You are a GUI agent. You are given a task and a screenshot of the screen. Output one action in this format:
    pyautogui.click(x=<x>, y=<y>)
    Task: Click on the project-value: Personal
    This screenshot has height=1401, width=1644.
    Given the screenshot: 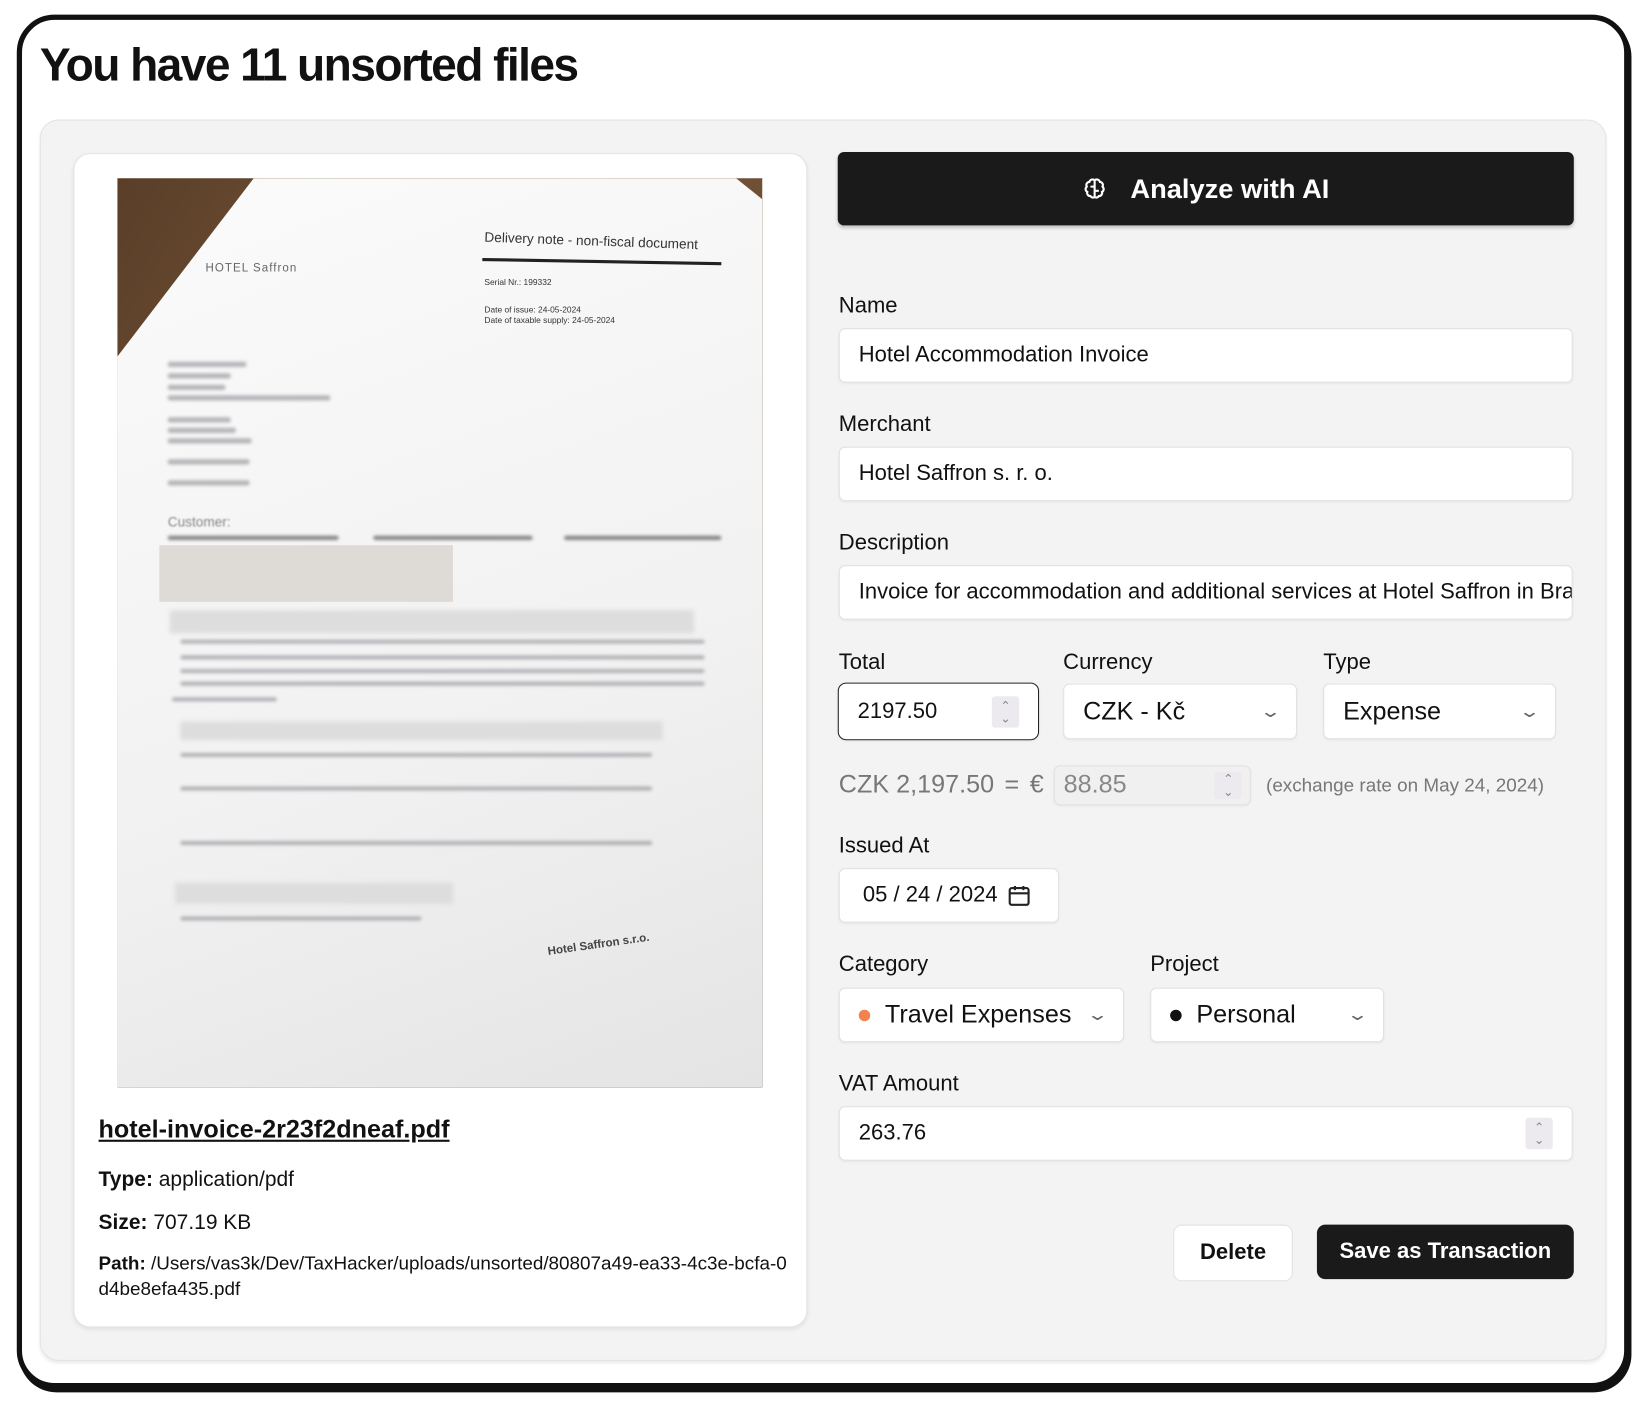 What is the action you would take?
    pyautogui.click(x=1246, y=1014)
    